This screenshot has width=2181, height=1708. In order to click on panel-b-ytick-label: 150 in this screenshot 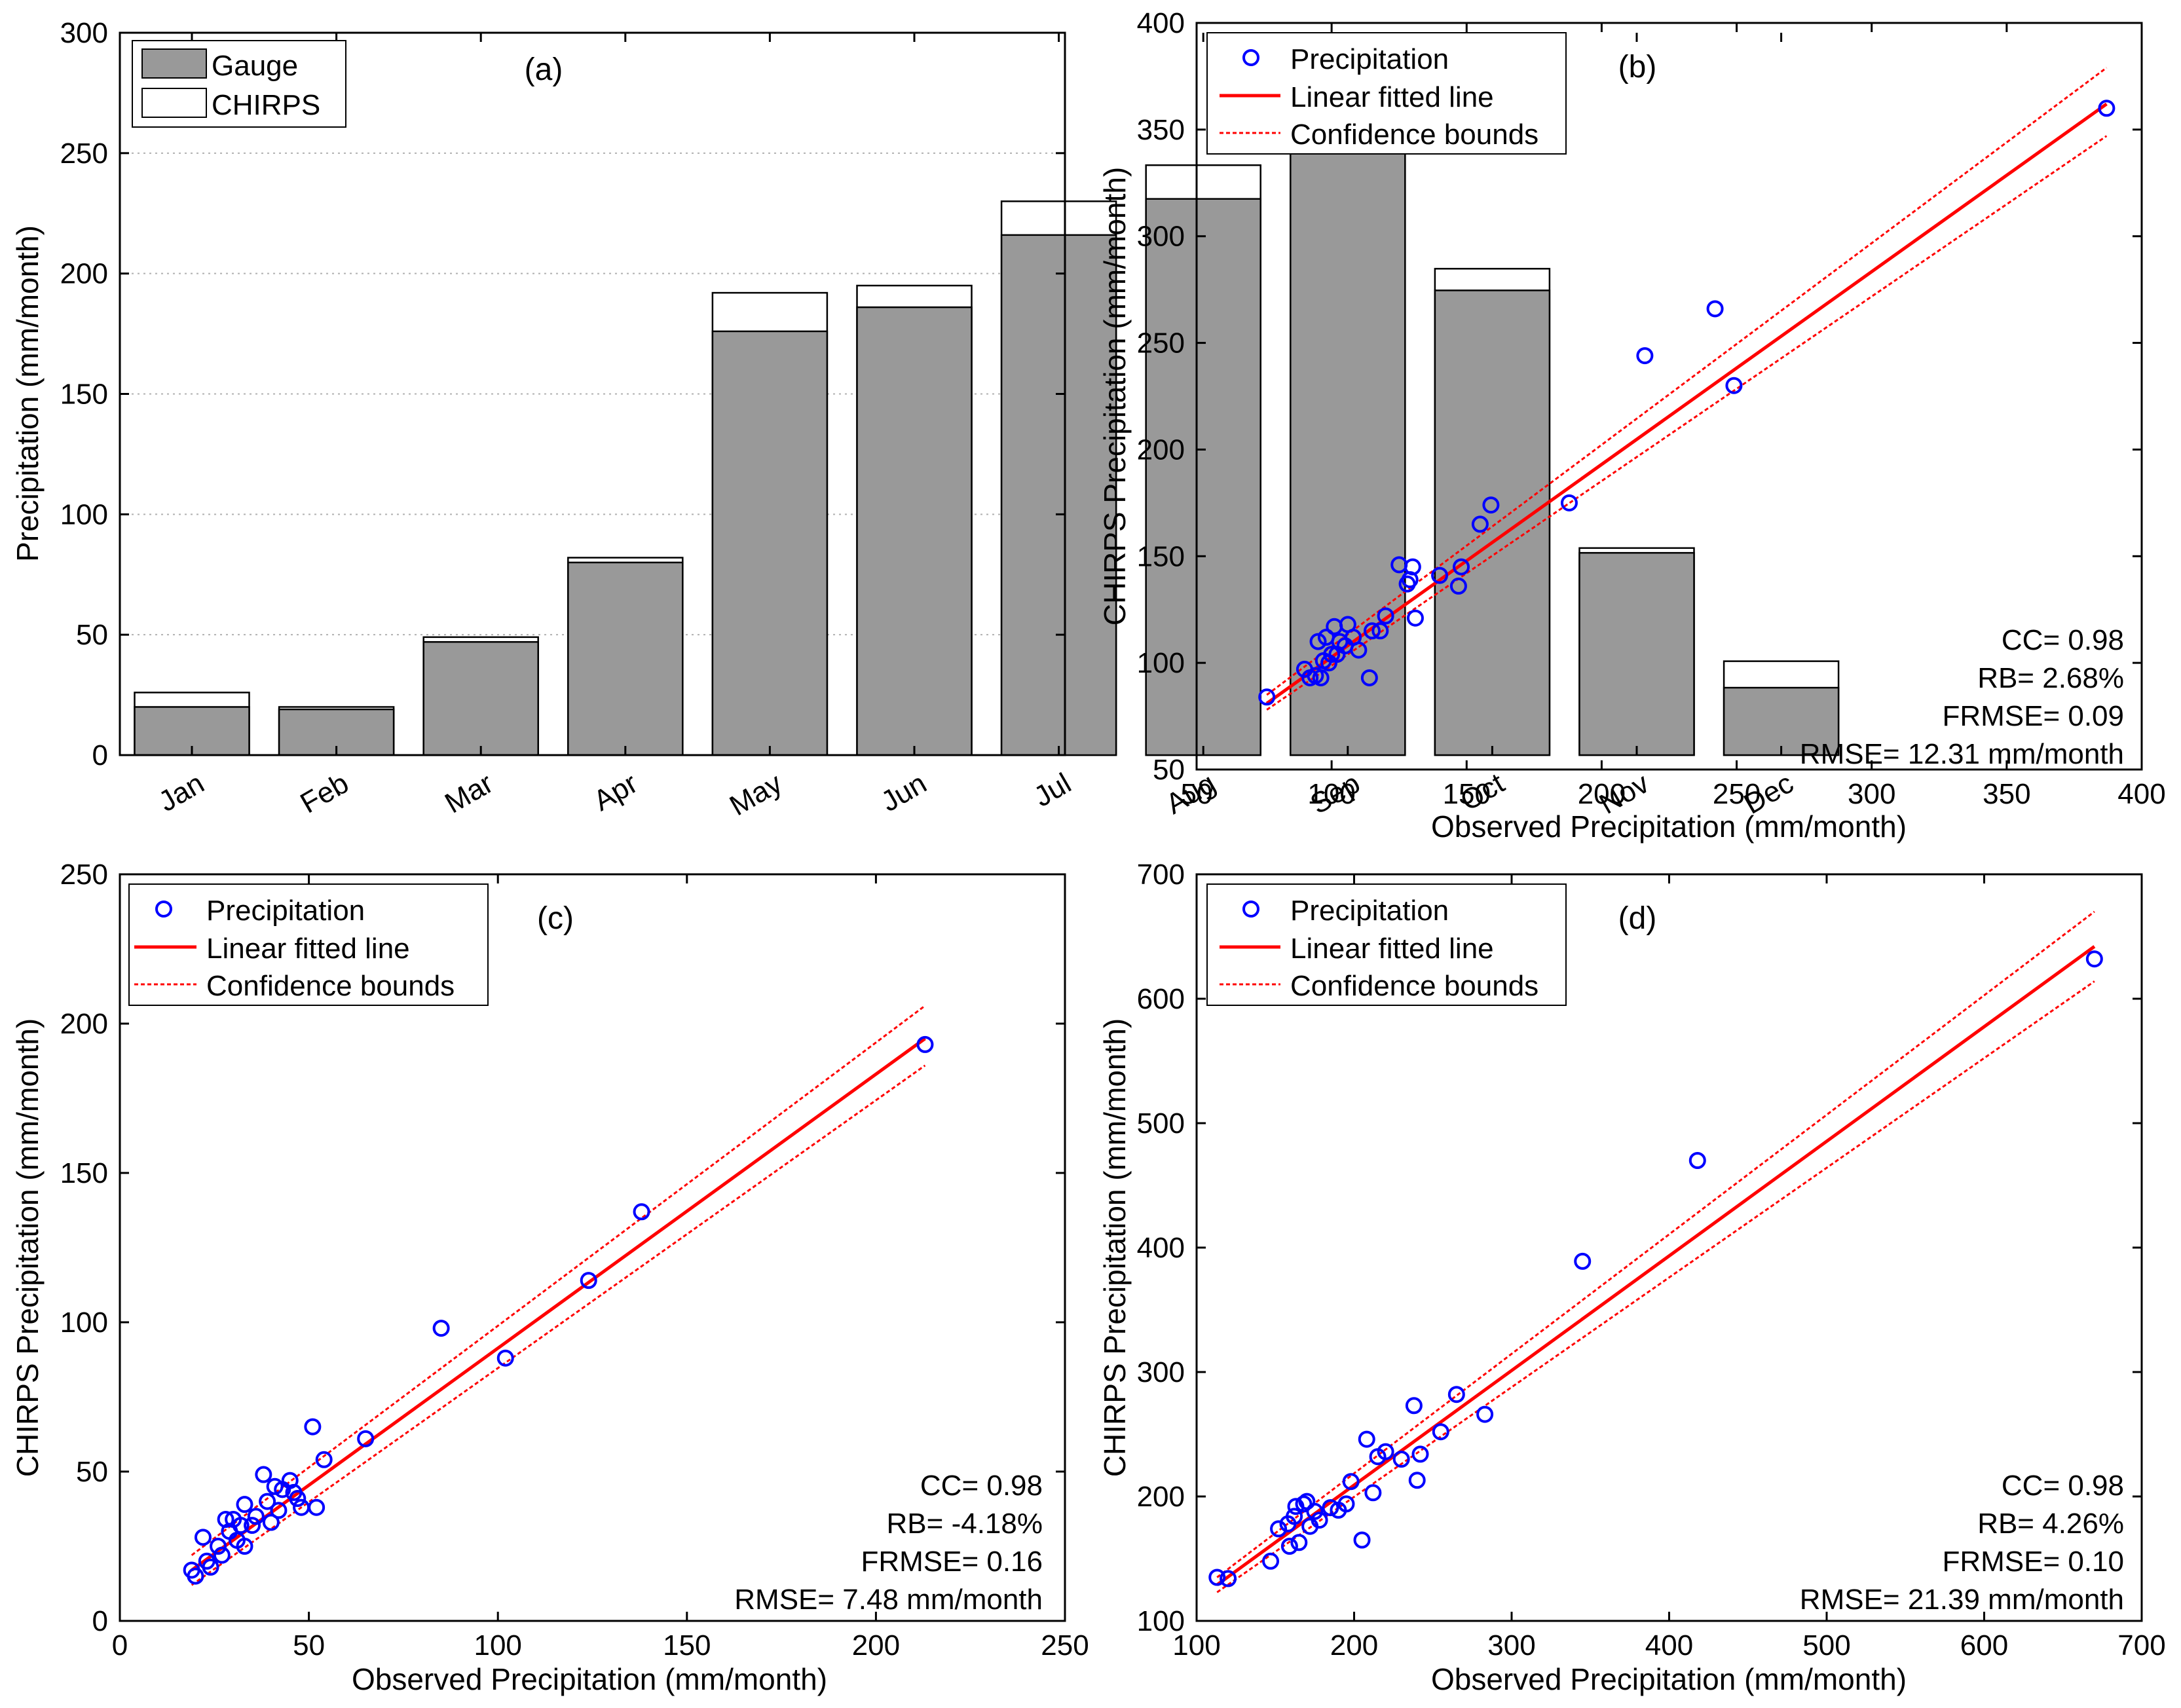, I will do `click(1161, 556)`.